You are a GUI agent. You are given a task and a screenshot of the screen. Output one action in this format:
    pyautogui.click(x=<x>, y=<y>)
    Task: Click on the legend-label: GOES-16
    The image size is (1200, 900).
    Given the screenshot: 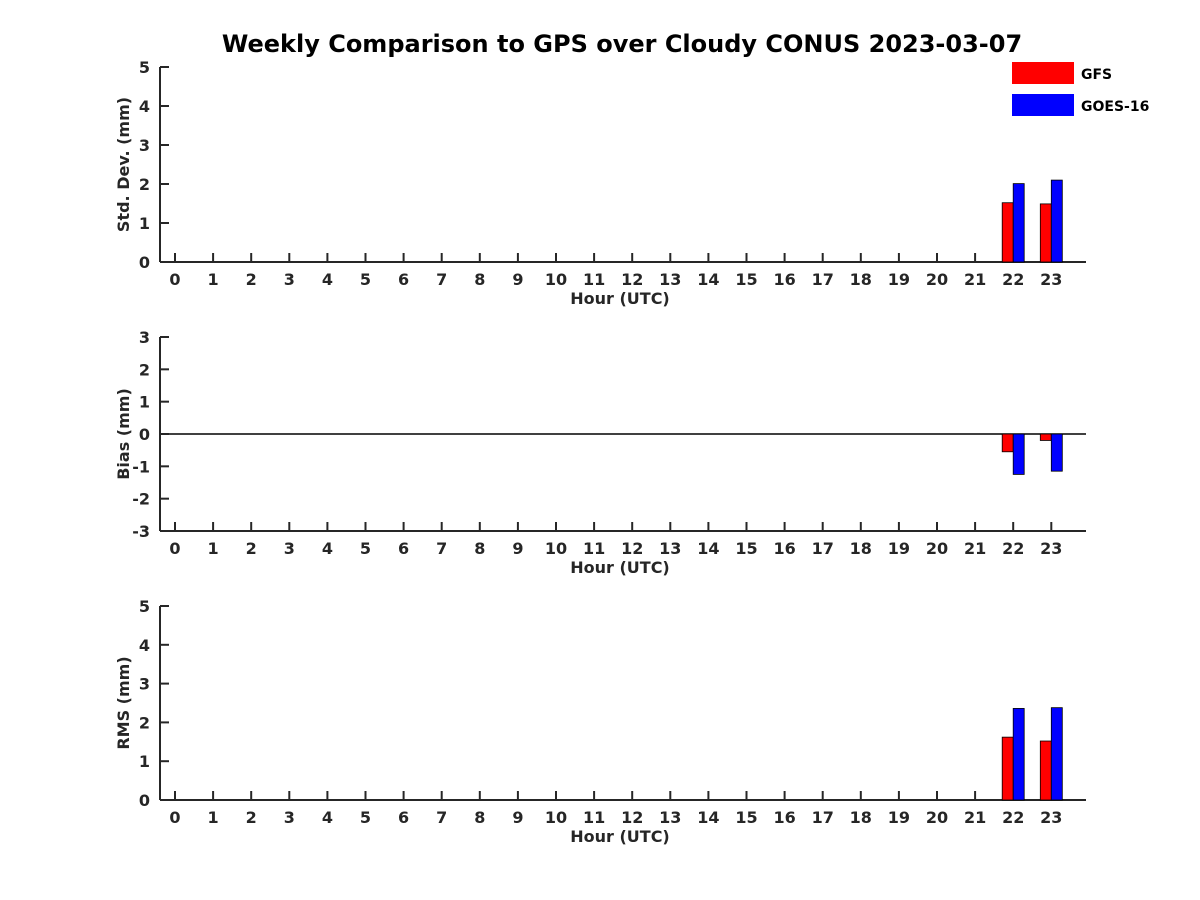 What is the action you would take?
    pyautogui.click(x=1115, y=107)
    